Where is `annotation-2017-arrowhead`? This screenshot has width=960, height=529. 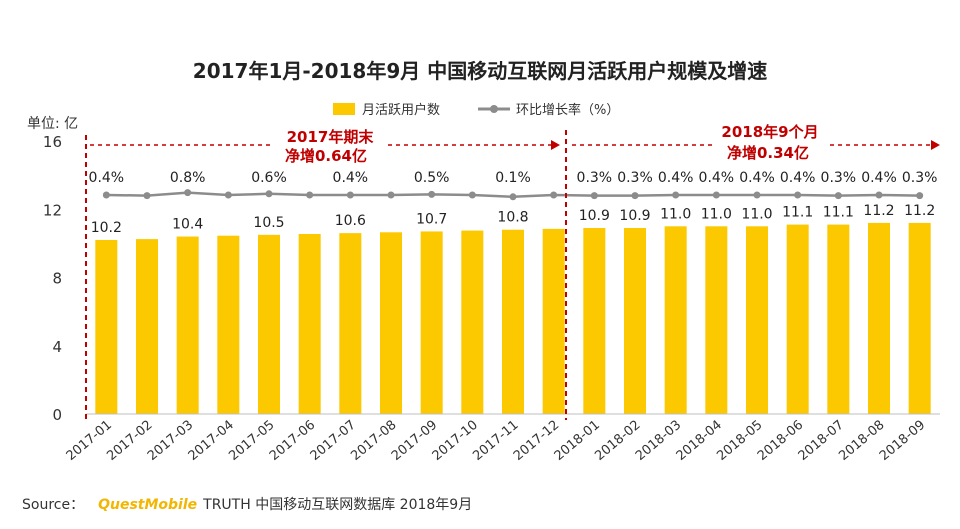
annotation-2017-arrowhead is located at coordinates (555, 145).